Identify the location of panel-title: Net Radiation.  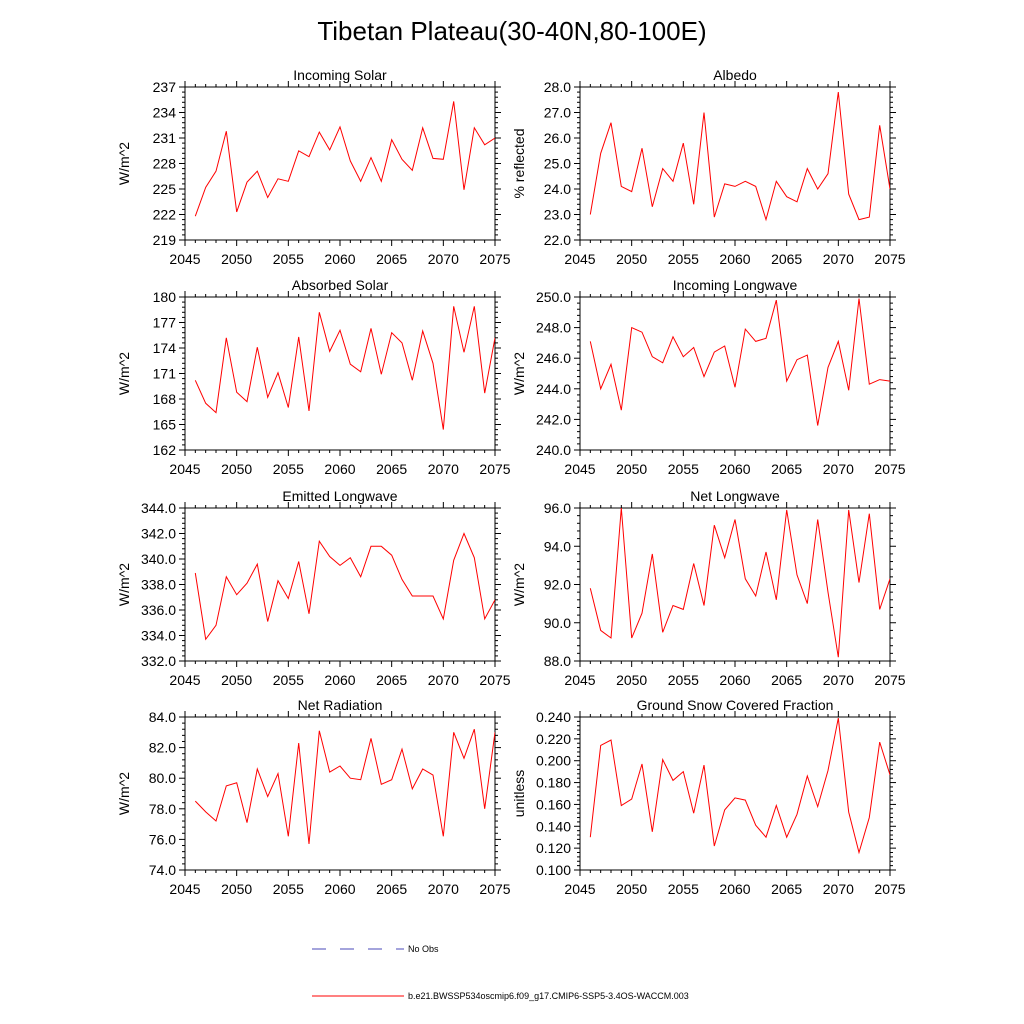
(340, 705).